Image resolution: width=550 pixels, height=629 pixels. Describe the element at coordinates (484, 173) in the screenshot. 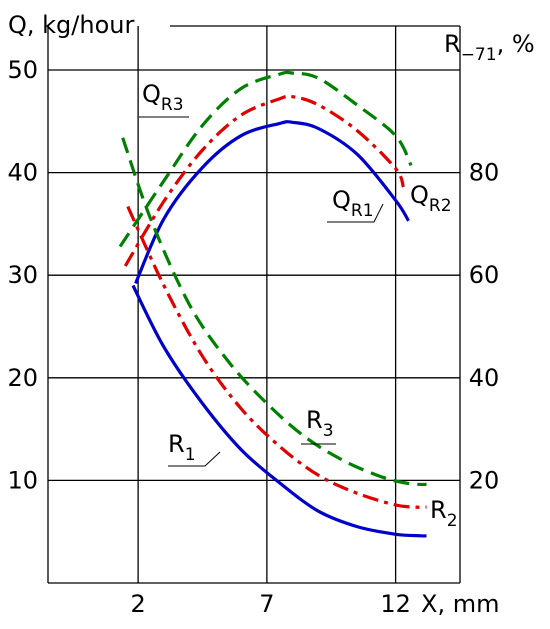

I see `right-tick-label: 80` at that location.